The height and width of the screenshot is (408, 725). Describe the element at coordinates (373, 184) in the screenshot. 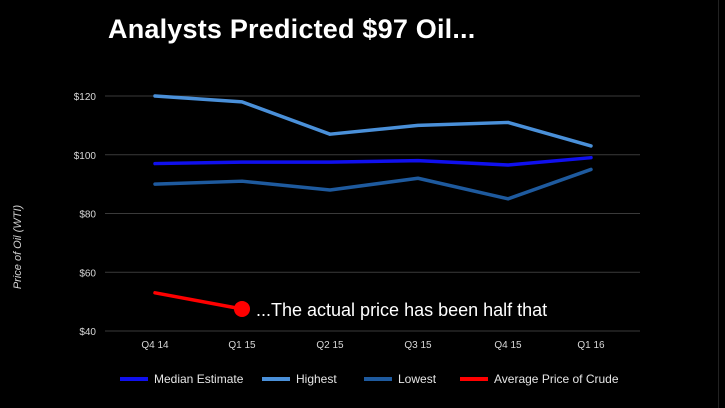

I see `series-line-lowest` at that location.